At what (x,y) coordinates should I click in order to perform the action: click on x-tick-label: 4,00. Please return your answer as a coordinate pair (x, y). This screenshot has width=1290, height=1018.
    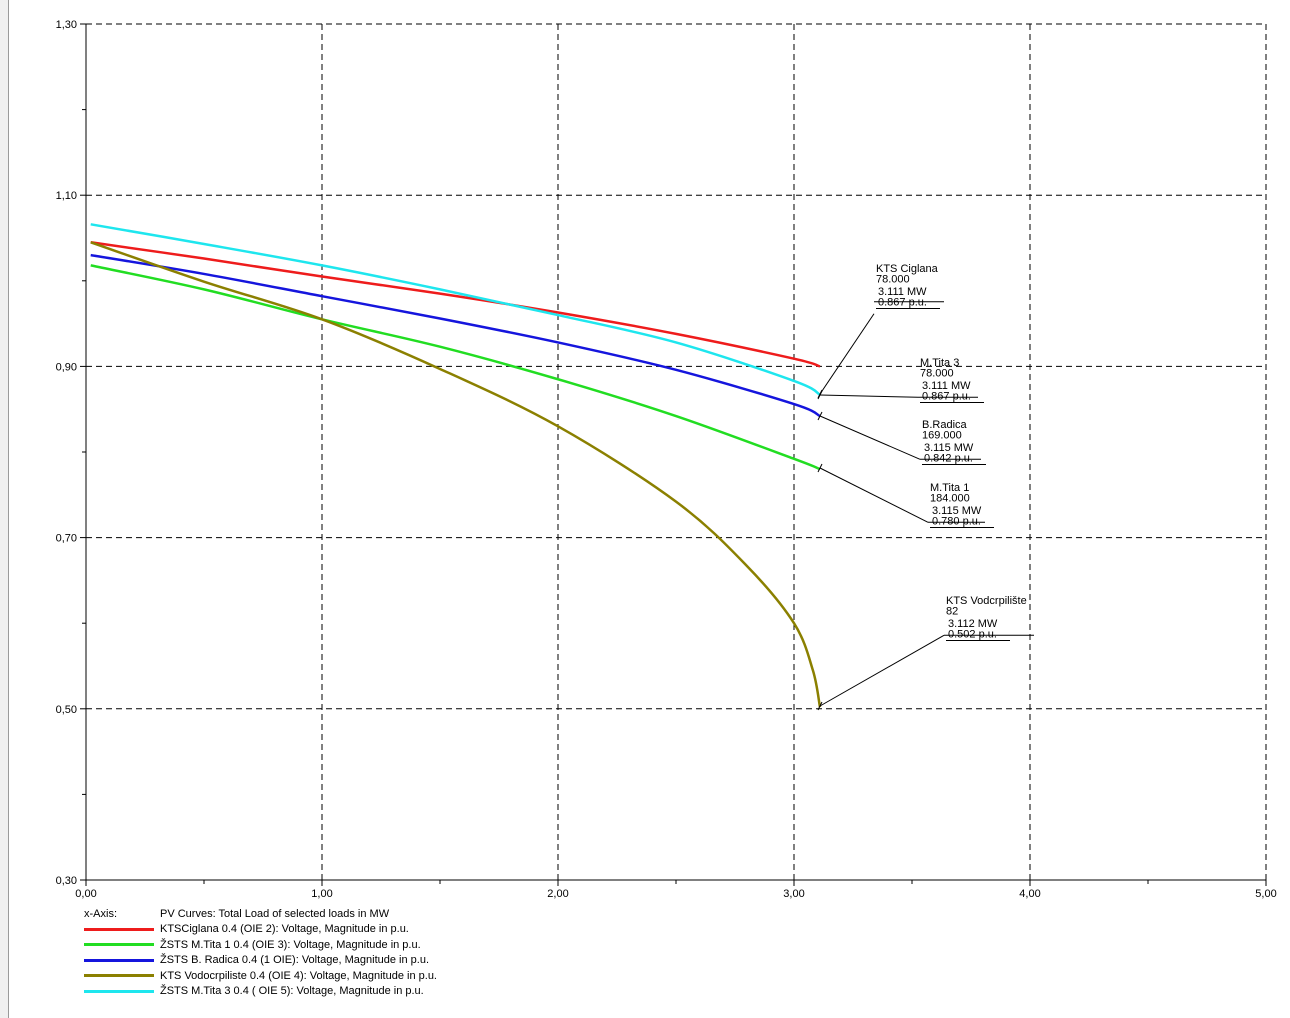
    Looking at the image, I should click on (1029, 894).